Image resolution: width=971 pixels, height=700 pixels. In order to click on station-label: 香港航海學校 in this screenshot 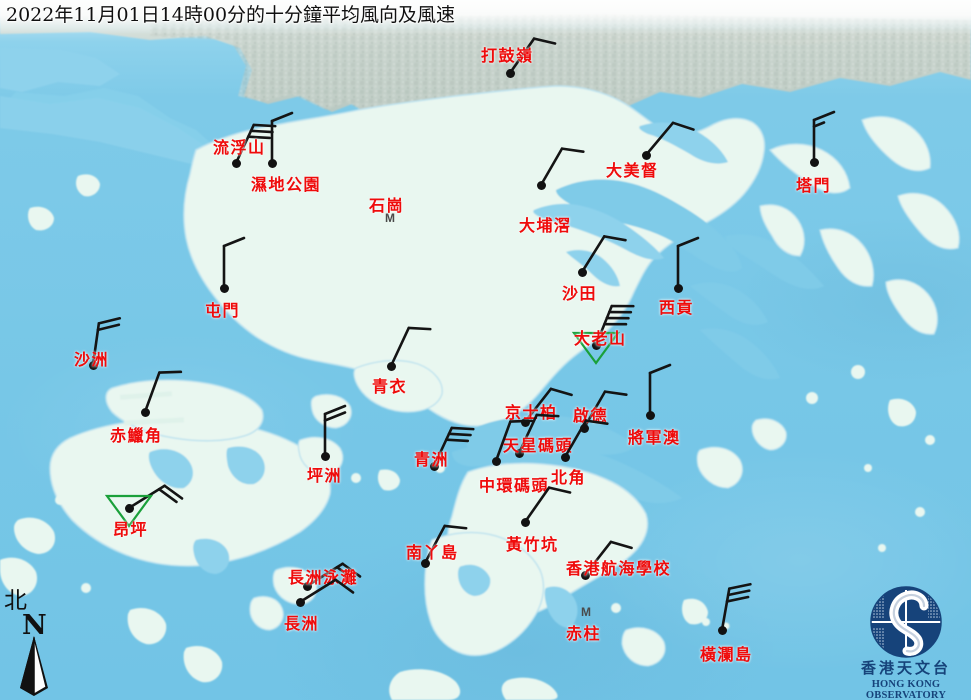, I will do `click(619, 568)`.